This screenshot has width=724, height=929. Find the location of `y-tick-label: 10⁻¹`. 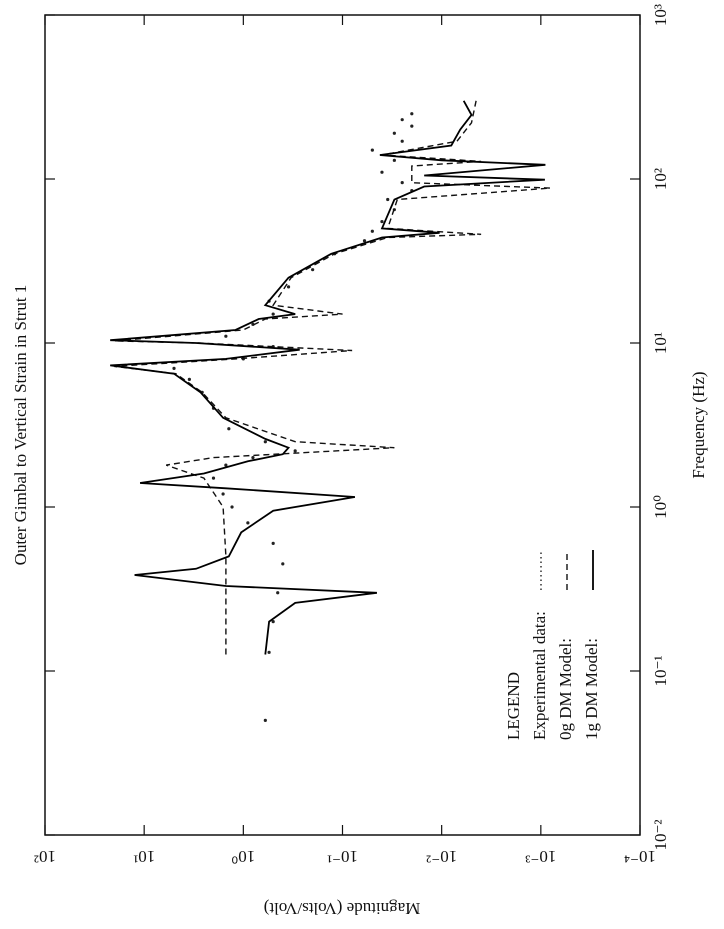

y-tick-label: 10⁻¹ is located at coordinates (342, 856).